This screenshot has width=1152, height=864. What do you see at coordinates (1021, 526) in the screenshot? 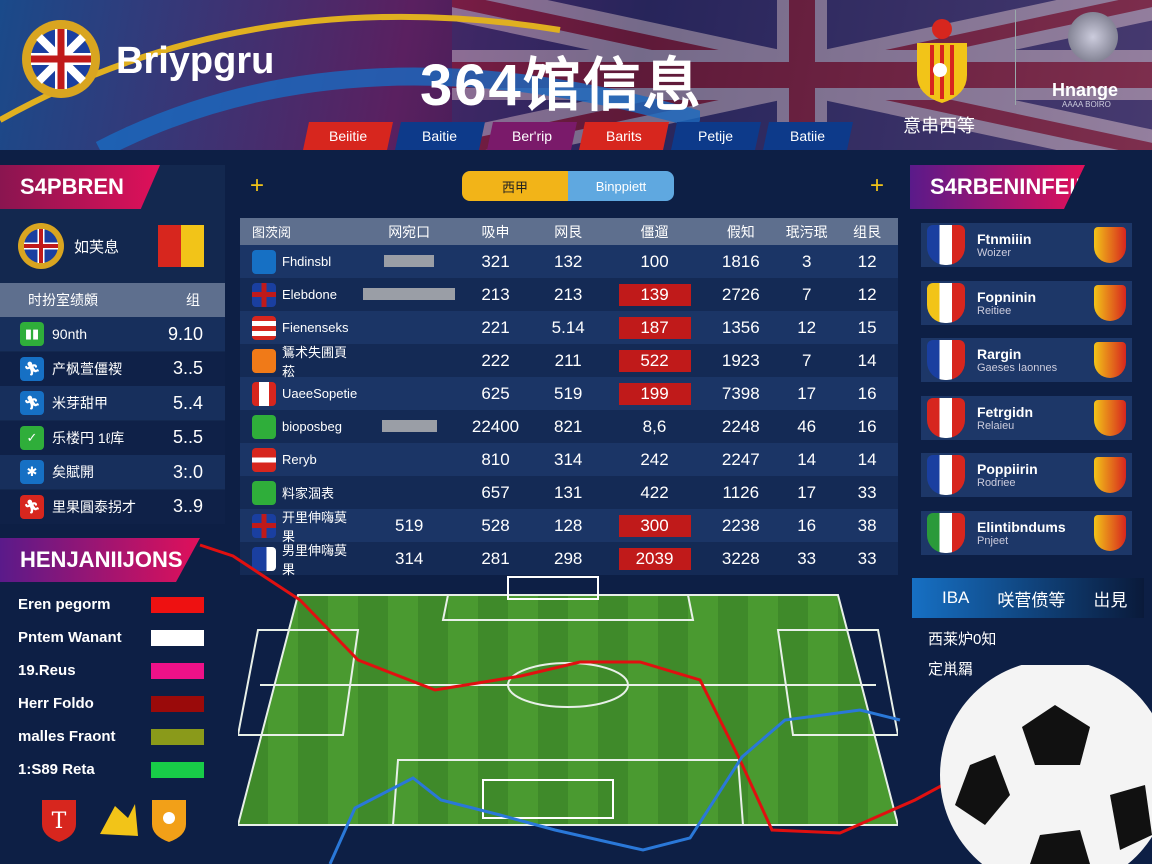
I see `team-card-name: Elintibndums` at bounding box center [1021, 526].